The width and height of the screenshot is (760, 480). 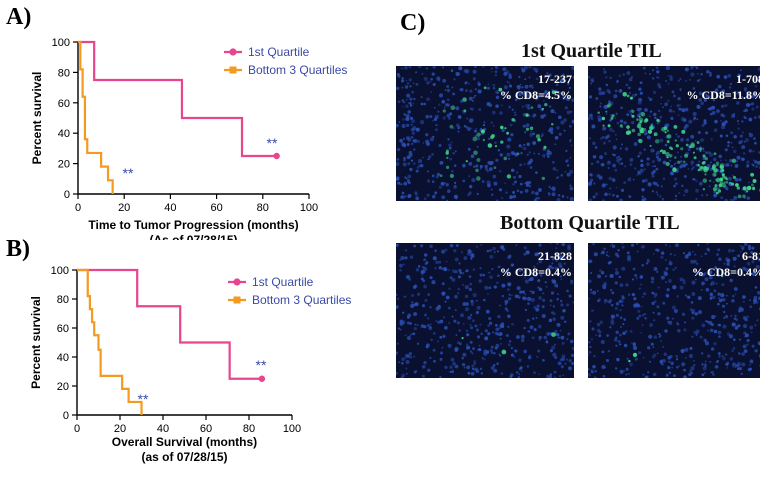 What do you see at coordinates (64, 104) in the screenshot?
I see `y-tick-label: 60` at bounding box center [64, 104].